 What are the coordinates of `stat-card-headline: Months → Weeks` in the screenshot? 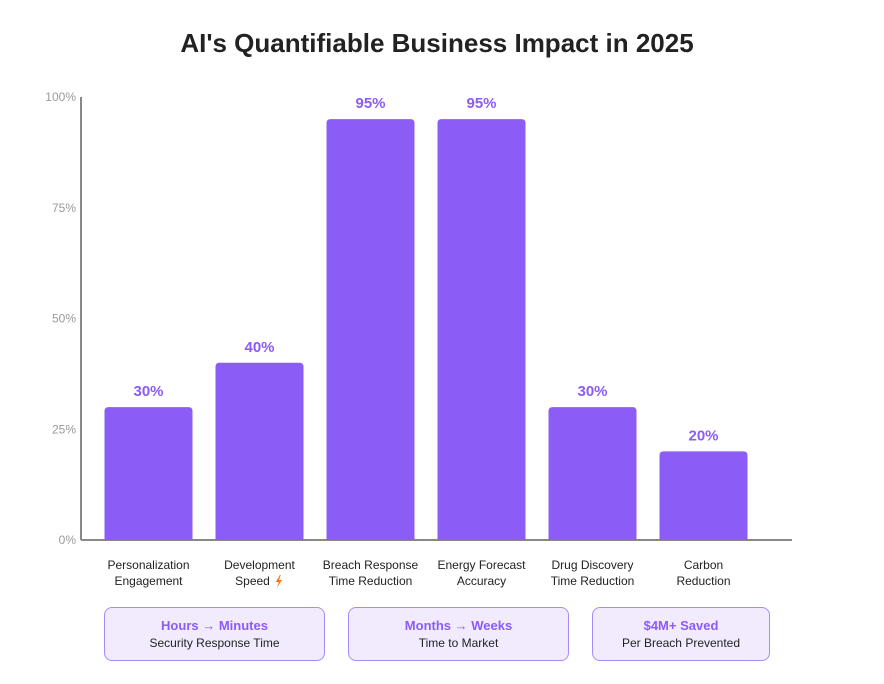 It's located at (458, 625).